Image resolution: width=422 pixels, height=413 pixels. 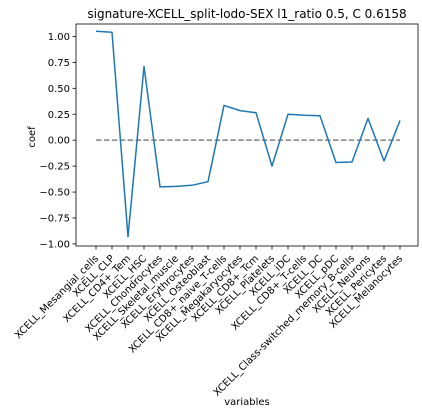 I want to click on y-tick-label: 0.75, so click(x=59, y=63).